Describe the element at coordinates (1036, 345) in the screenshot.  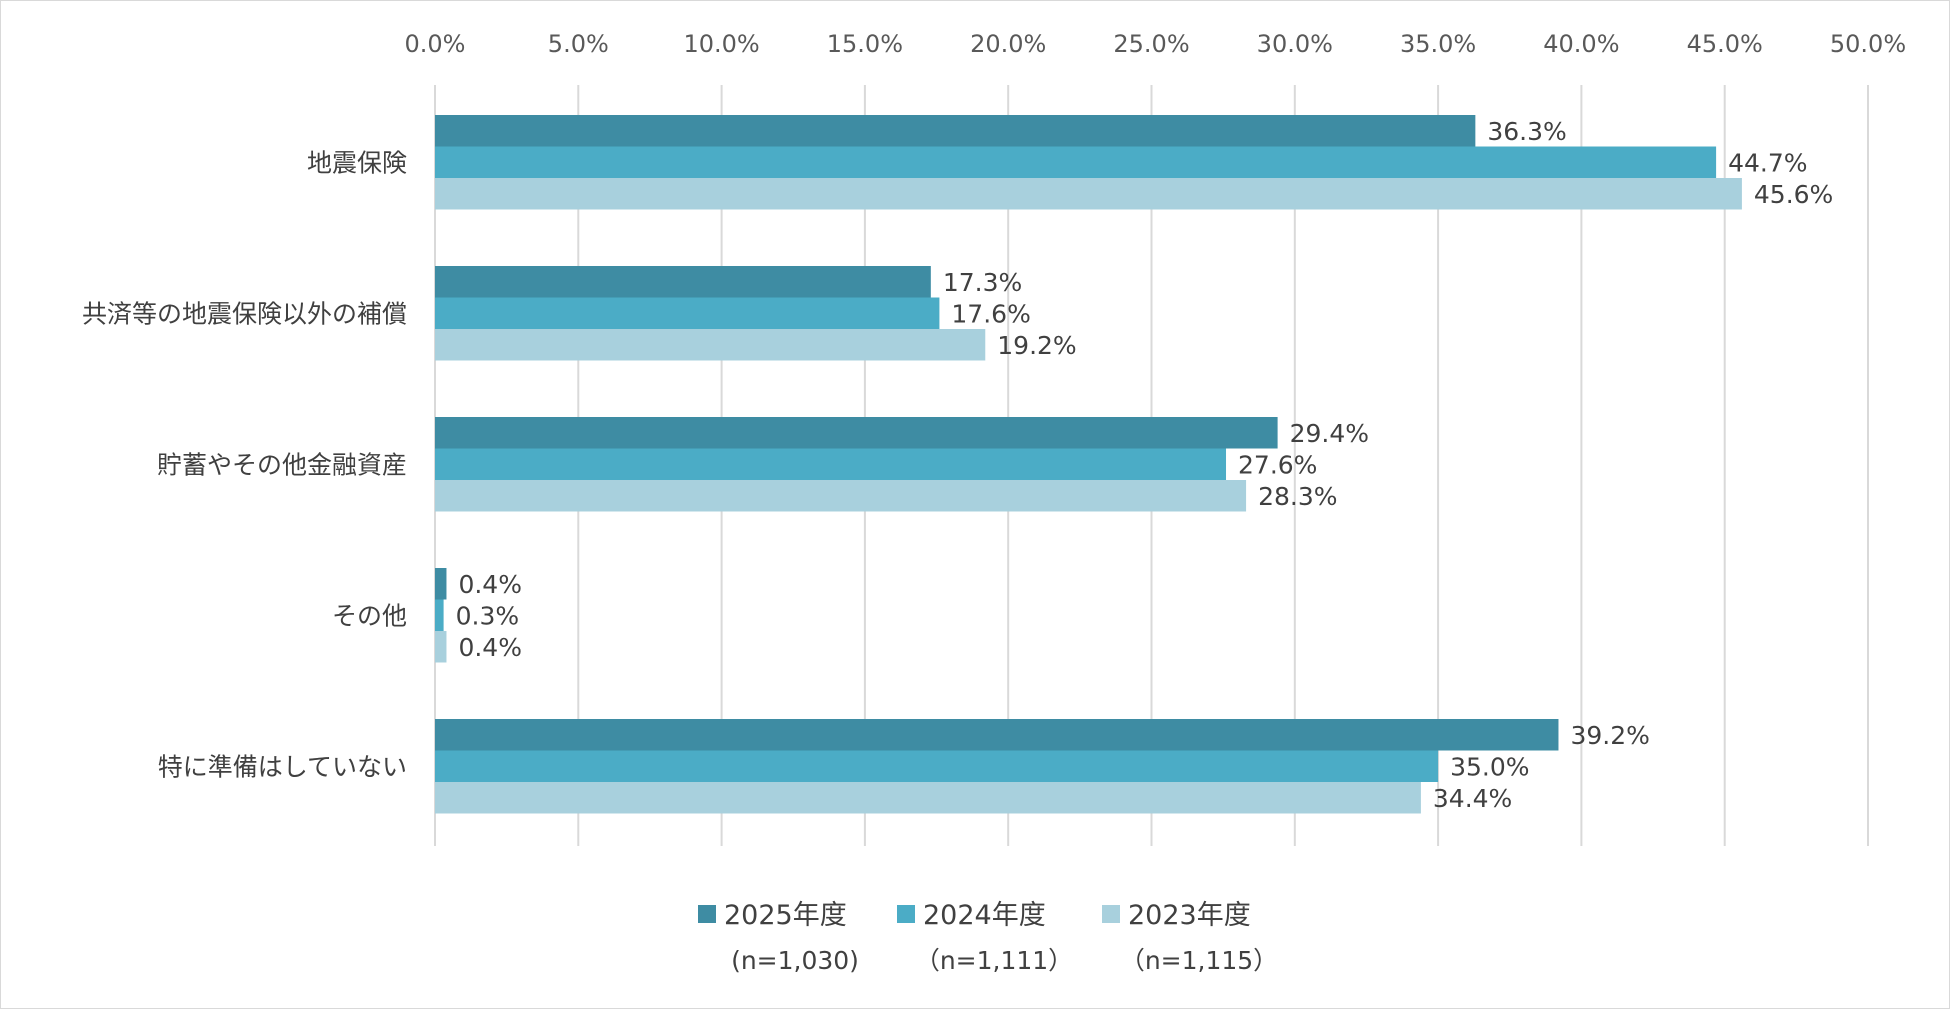
I see `data-label: 19.2%` at that location.